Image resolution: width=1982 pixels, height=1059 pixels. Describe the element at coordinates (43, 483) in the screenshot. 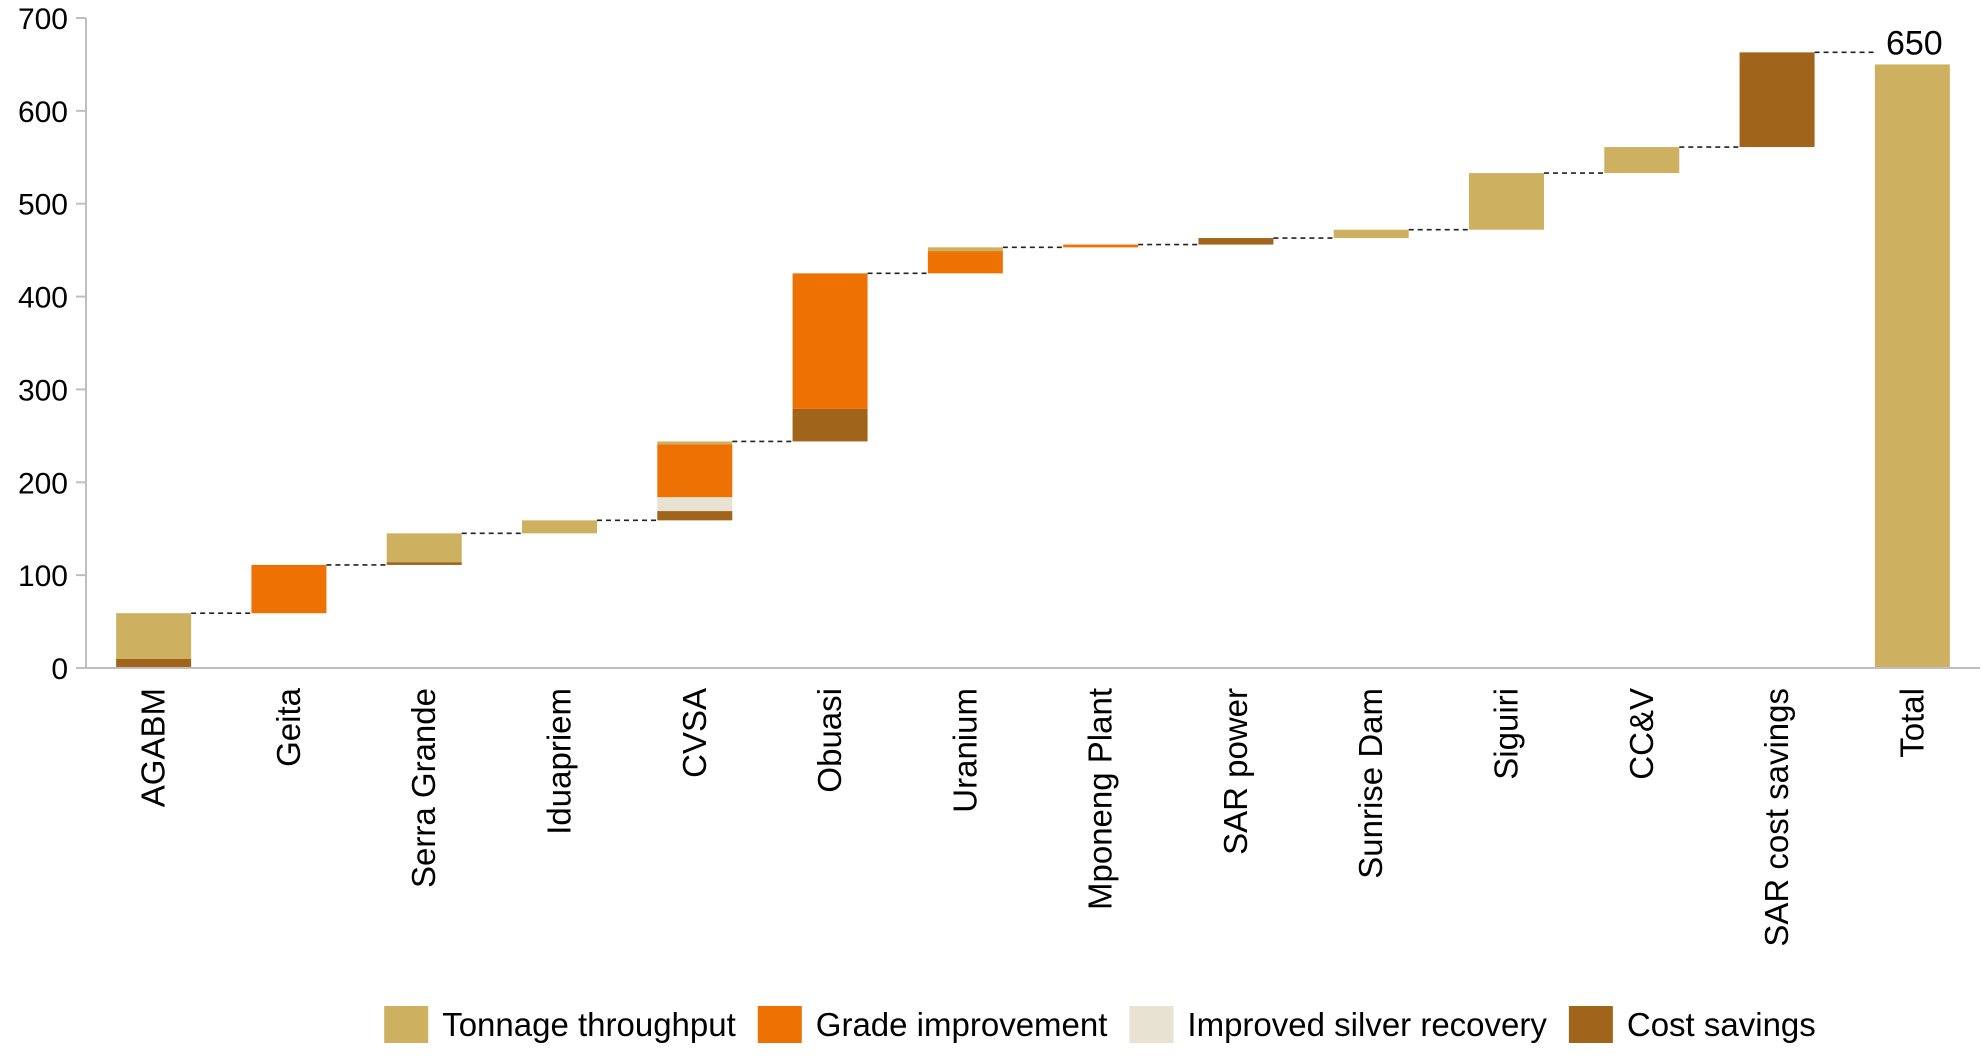

I see `y-tick-label: 200` at that location.